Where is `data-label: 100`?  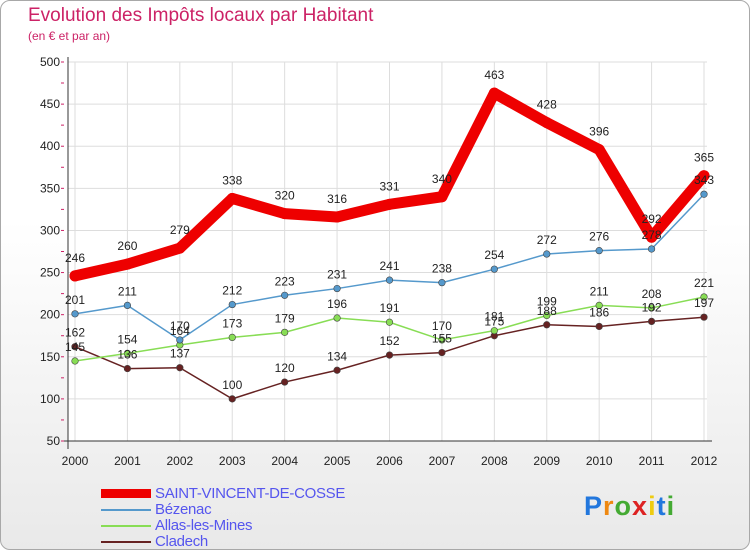 data-label: 100 is located at coordinates (232, 385).